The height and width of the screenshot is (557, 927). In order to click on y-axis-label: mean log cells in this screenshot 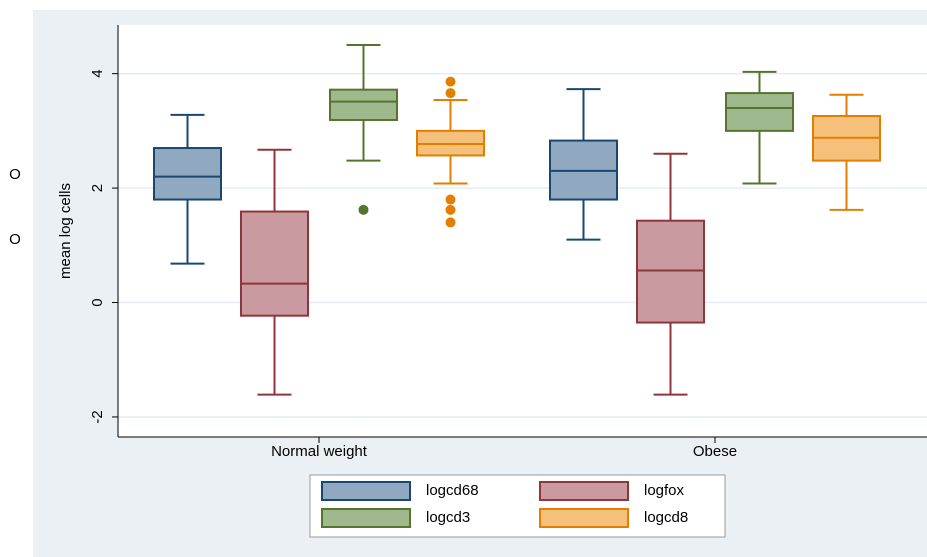, I will do `click(65, 231)`.